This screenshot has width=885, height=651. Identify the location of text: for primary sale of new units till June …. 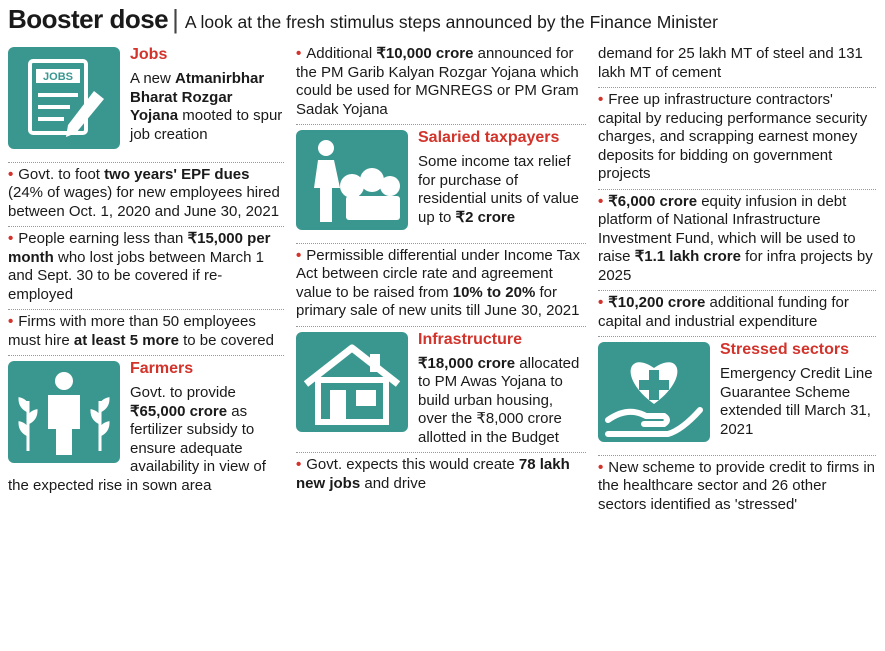
(438, 301).